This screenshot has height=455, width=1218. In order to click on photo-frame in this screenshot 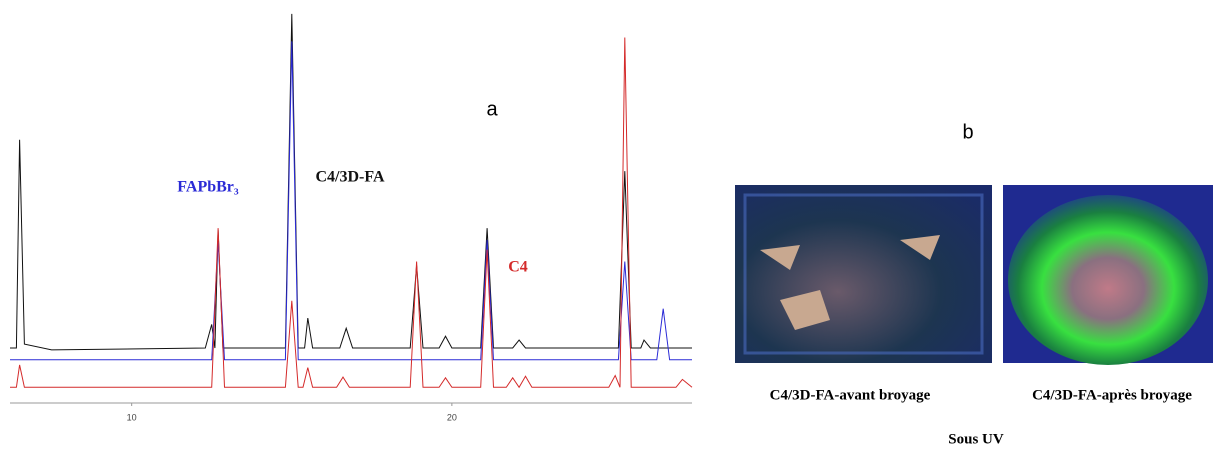, I will do `click(863, 274)`.